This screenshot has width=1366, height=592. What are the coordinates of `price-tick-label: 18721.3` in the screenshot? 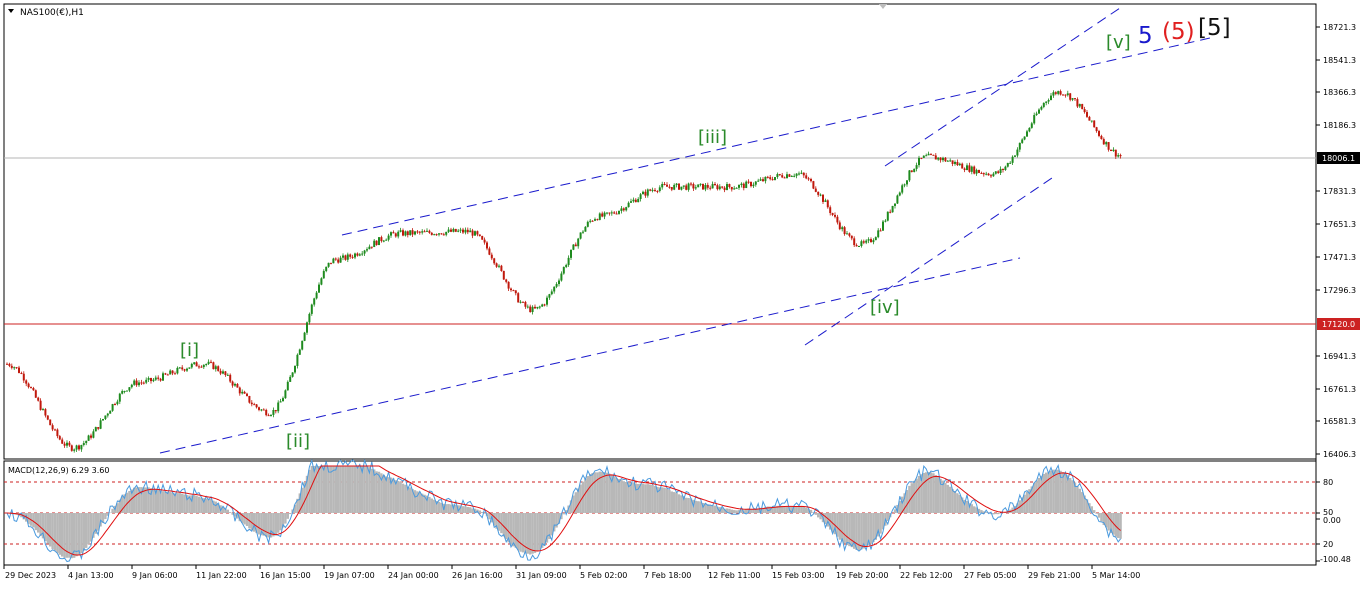 It's located at (1339, 27).